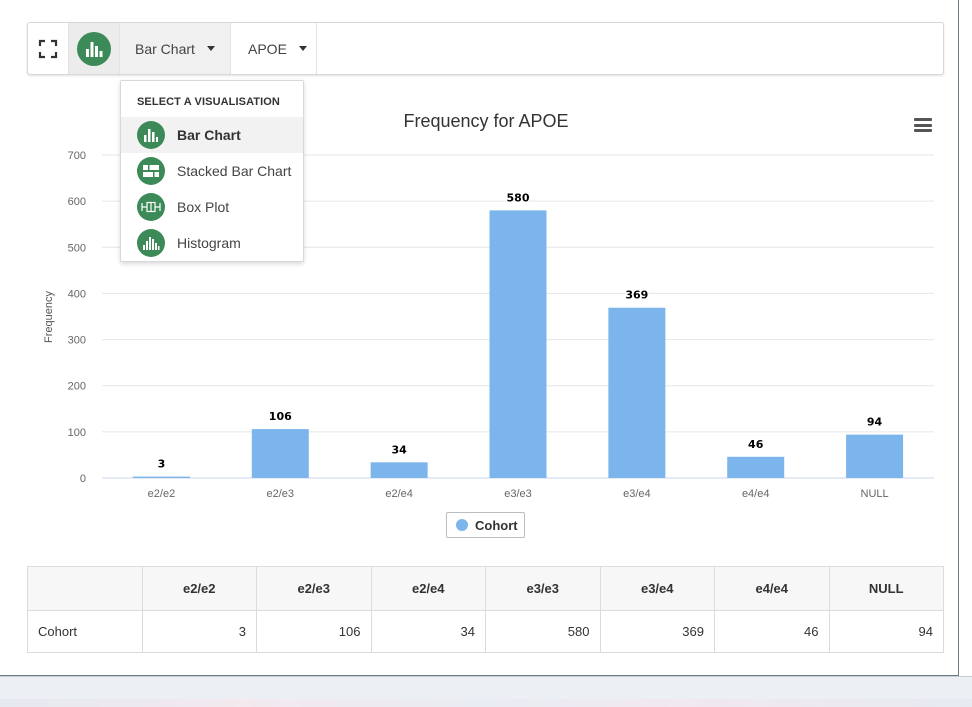  I want to click on menu-item-label: Stacked Bar Chart, so click(234, 171).